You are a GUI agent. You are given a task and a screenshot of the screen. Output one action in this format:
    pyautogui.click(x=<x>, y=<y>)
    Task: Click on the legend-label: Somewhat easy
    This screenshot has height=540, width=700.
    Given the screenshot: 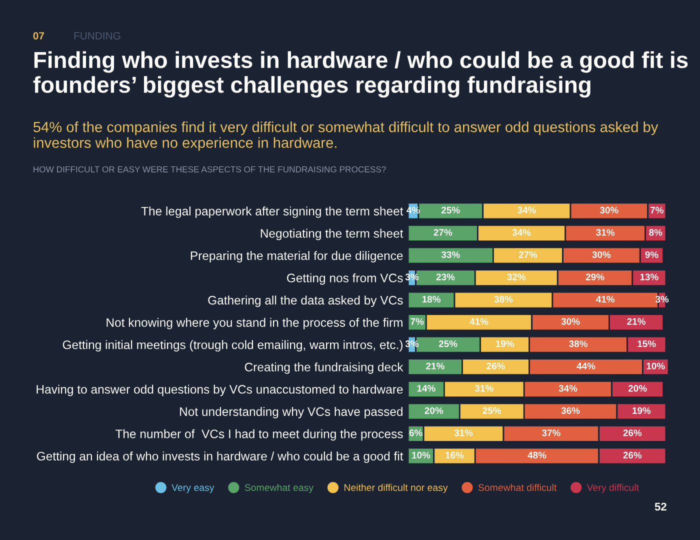 What is the action you would take?
    pyautogui.click(x=279, y=488)
    